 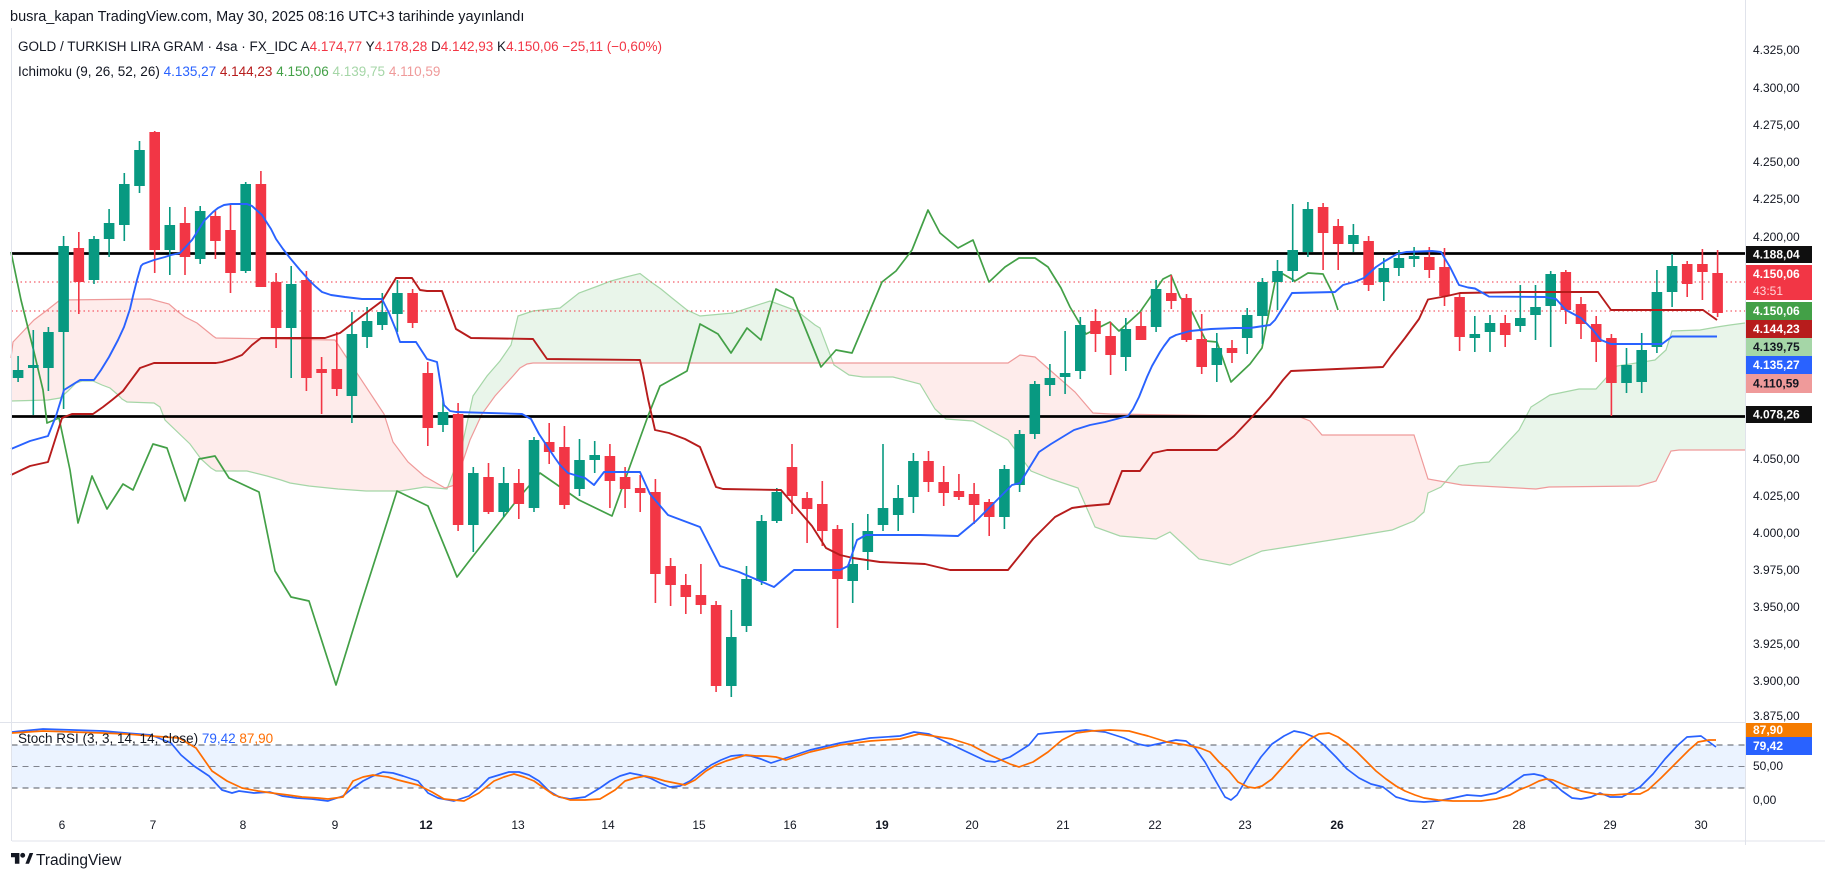 I want to click on svg-text: 22, so click(x=1155, y=825).